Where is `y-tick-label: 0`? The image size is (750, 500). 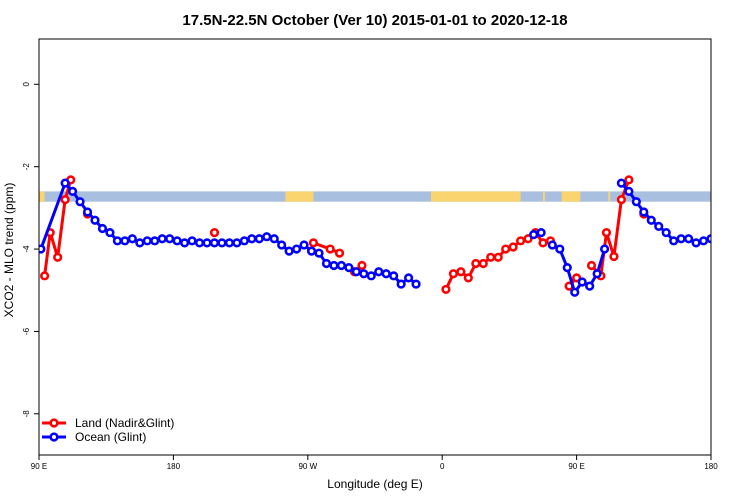
y-tick-label: 0 is located at coordinates (26, 84).